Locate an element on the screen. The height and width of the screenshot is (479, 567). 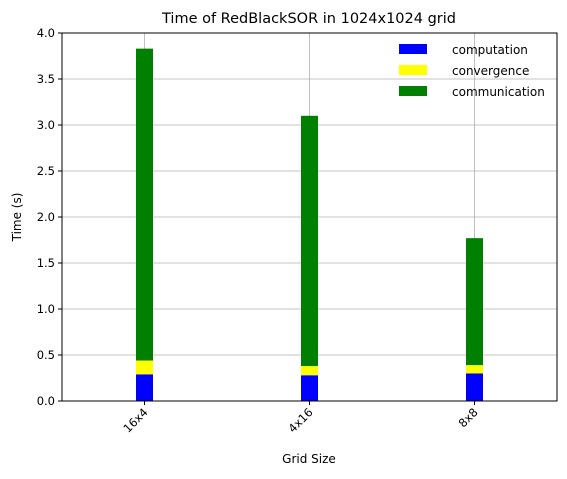
legend-swatch-convergence is located at coordinates (413, 70).